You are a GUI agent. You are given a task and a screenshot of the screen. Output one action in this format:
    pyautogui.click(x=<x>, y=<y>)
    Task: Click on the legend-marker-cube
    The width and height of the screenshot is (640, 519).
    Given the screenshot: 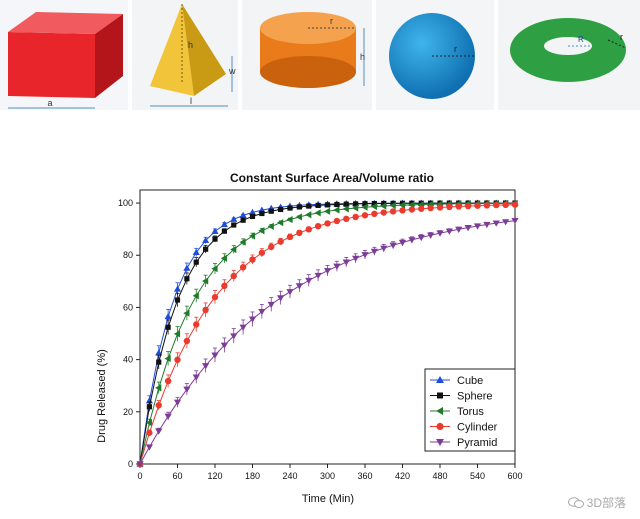 What is the action you would take?
    pyautogui.click(x=440, y=379)
    